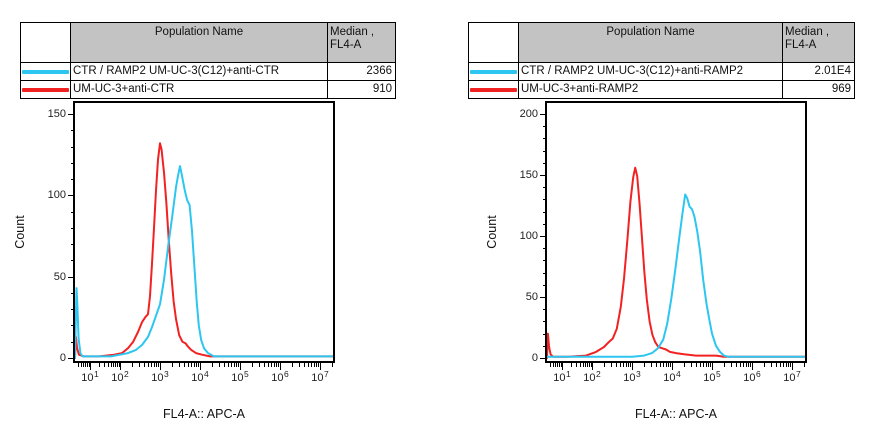  What do you see at coordinates (90, 376) in the screenshot?
I see `x-tick-label: 10¹` at bounding box center [90, 376].